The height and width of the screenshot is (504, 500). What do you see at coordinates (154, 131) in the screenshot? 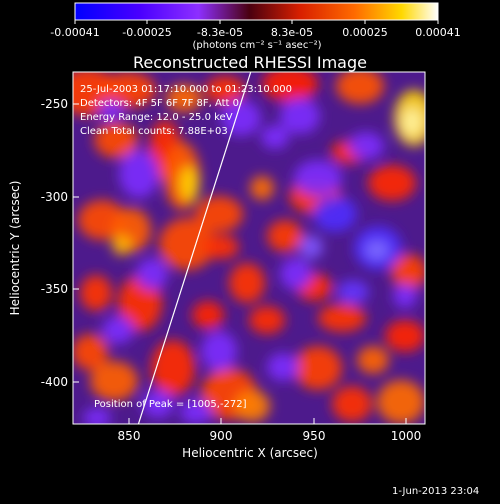
I see `info-line: Clean Total counts: 7.88E+03` at bounding box center [154, 131].